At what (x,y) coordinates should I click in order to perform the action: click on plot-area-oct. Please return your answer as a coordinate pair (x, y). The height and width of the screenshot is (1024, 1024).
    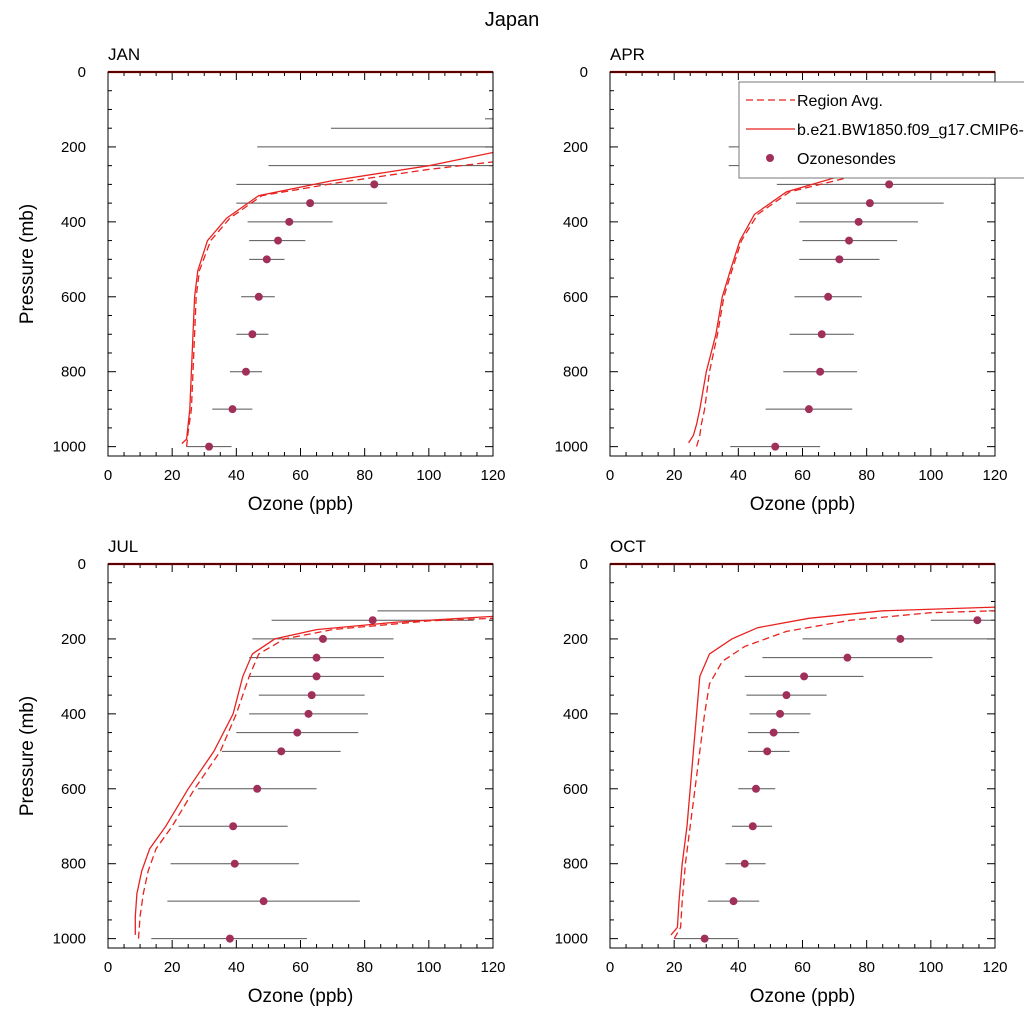
    Looking at the image, I should click on (832, 774).